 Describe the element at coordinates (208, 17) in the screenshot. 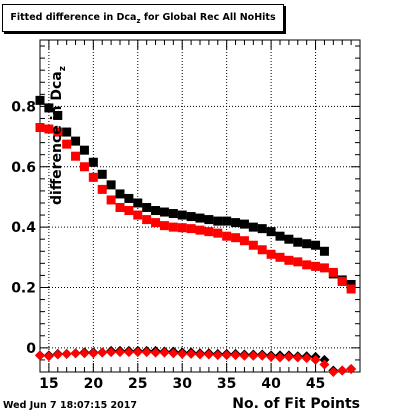

I see `chart-title-suffix: for Global Rec All NoHits` at that location.